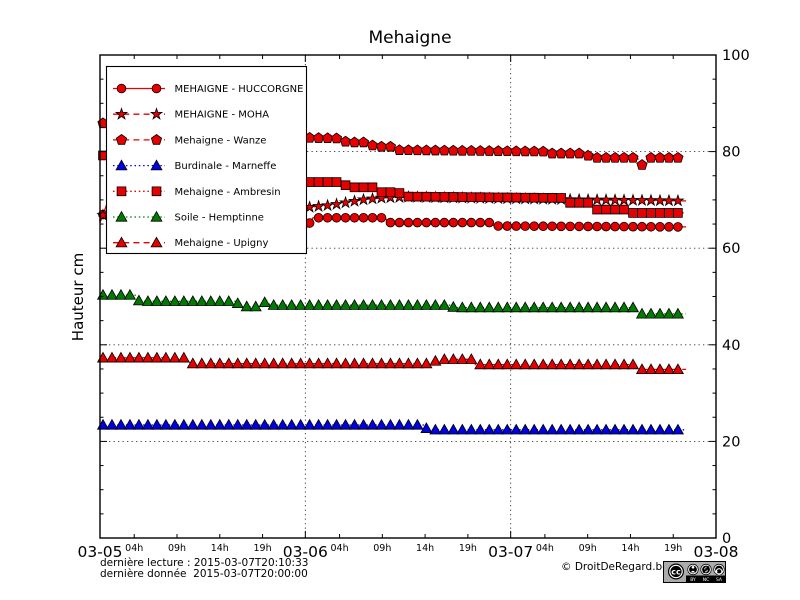 The width and height of the screenshot is (800, 600). I want to click on legend-entry: Mehaigne - Wanze, so click(190, 140).